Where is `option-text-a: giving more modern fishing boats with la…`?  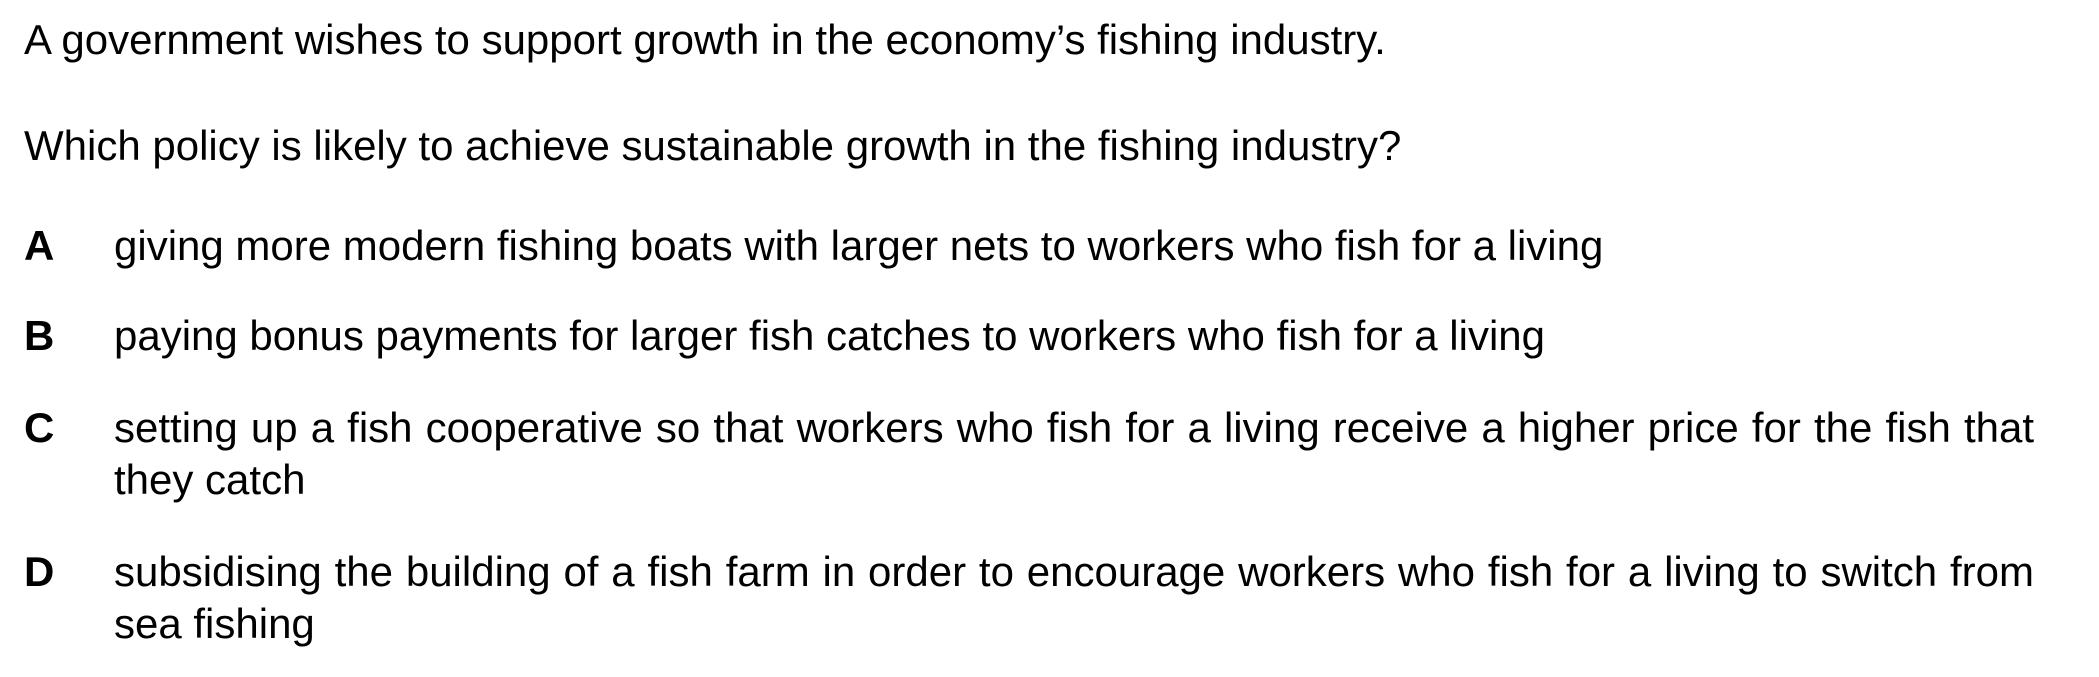
option-text-a: giving more modern fishing boats with la… is located at coordinates (859, 245).